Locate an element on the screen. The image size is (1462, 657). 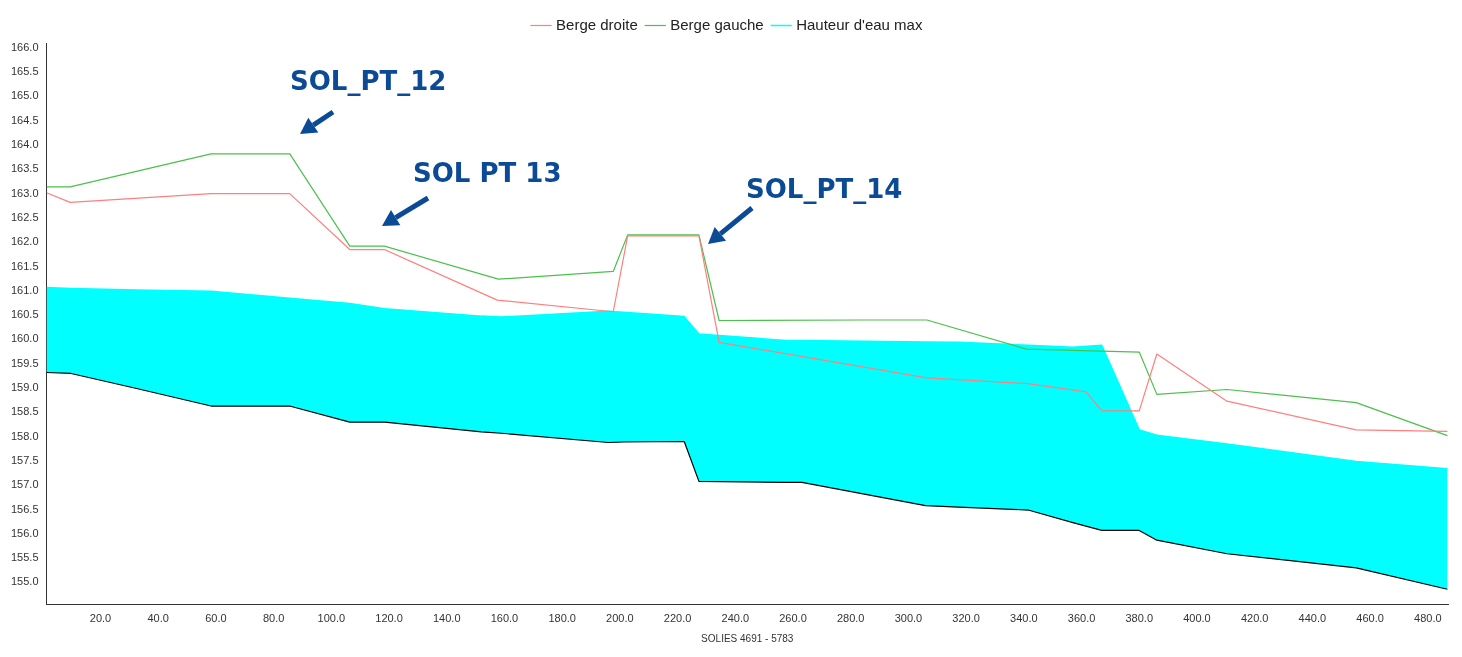
x-tick-label: 140.0 is located at coordinates (446, 618).